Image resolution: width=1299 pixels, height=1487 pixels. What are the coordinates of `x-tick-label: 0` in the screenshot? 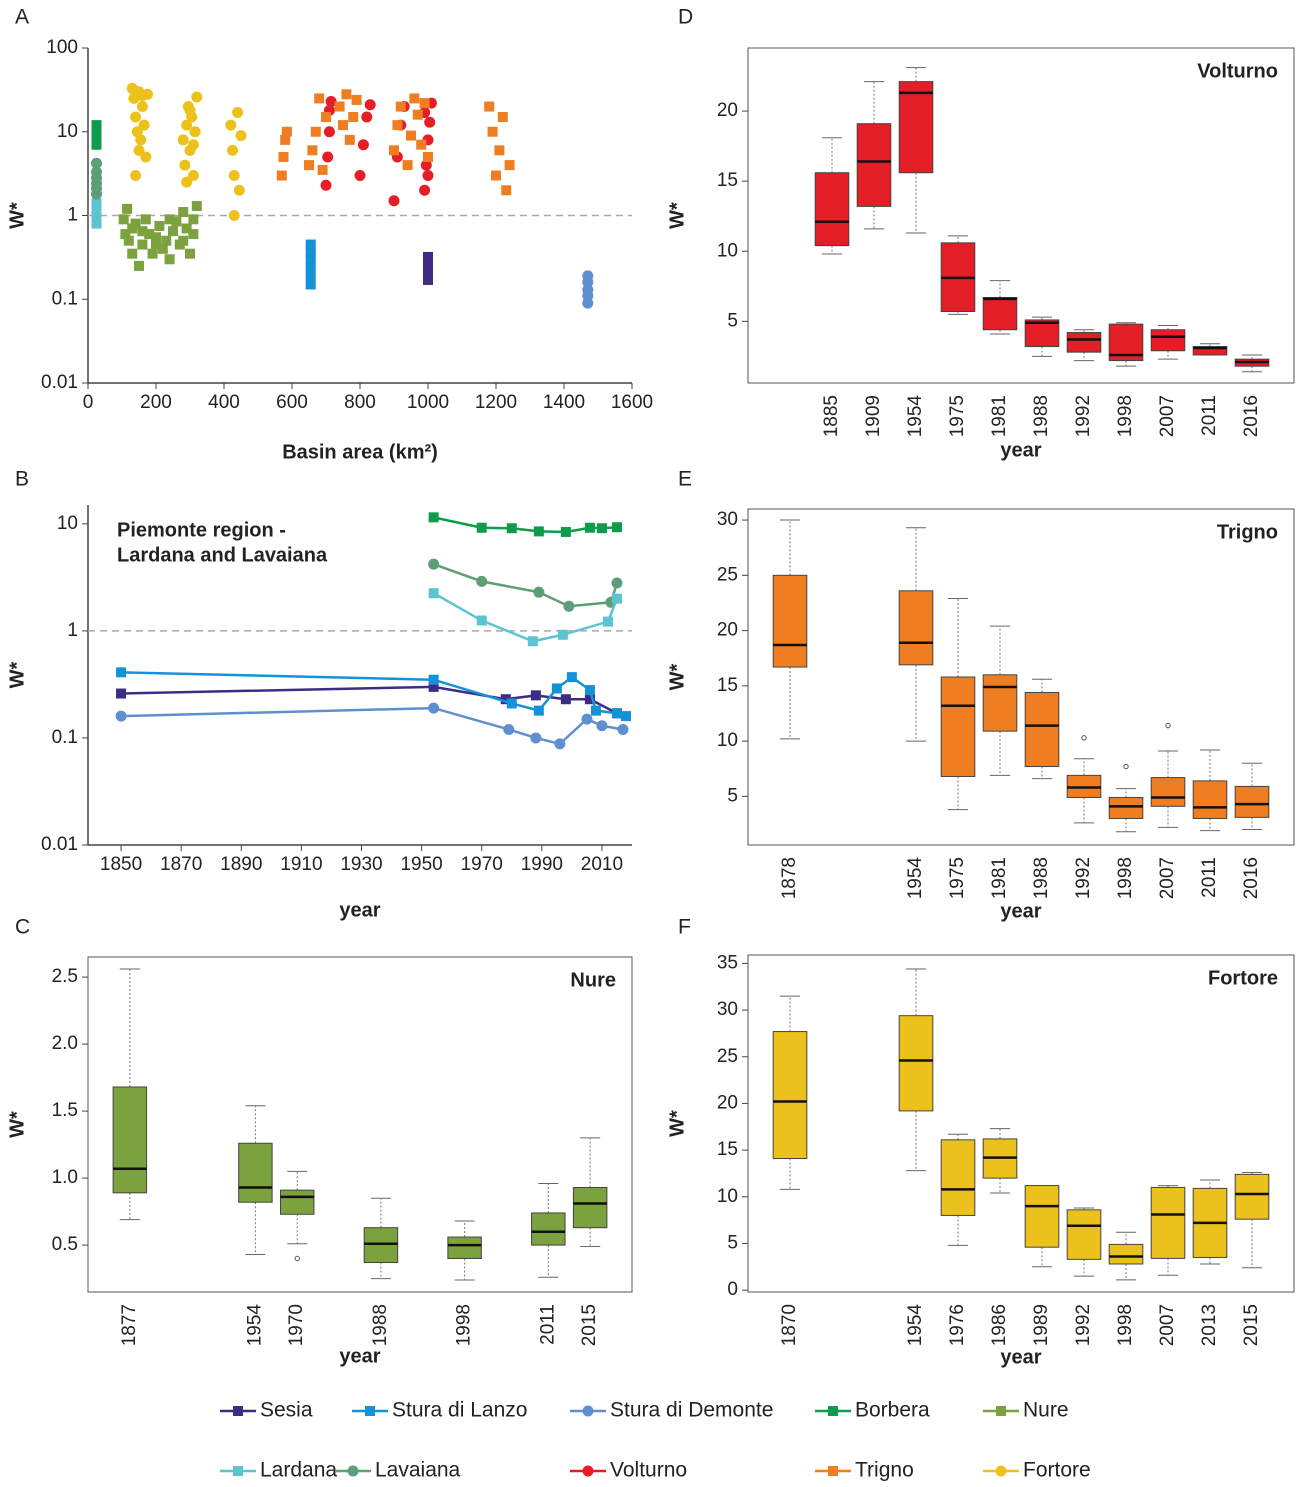 It's located at (88, 402).